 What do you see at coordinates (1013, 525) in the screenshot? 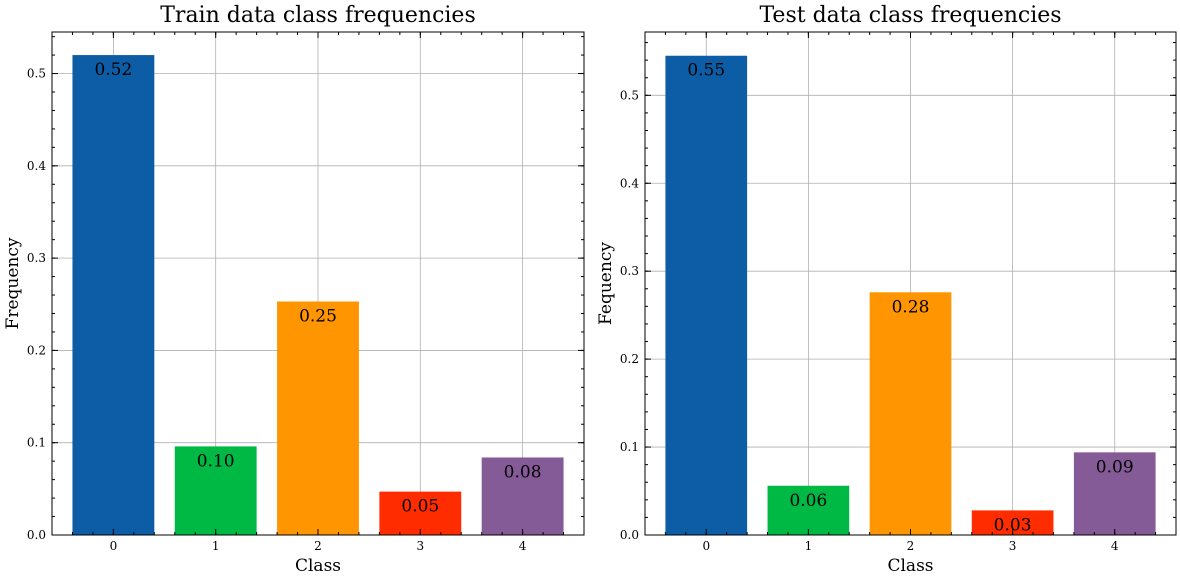
I see `data-label: 0.03` at bounding box center [1013, 525].